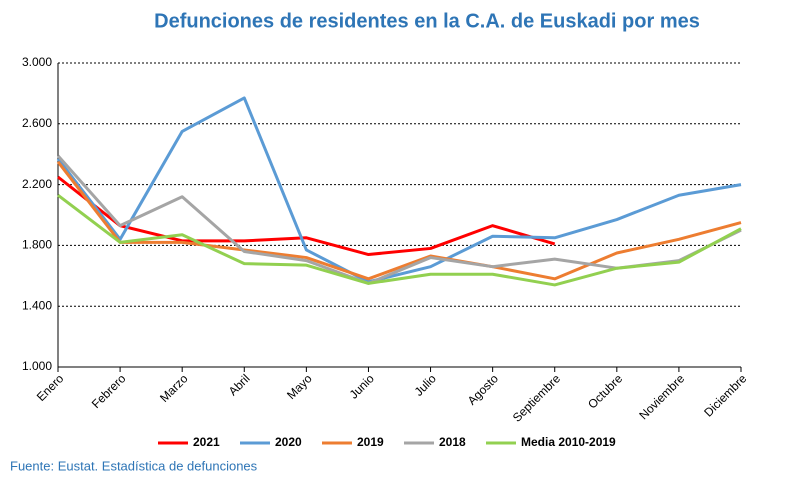 This screenshot has width=800, height=498. Describe the element at coordinates (426, 385) in the screenshot. I see `x-tick-label: Julio` at that location.